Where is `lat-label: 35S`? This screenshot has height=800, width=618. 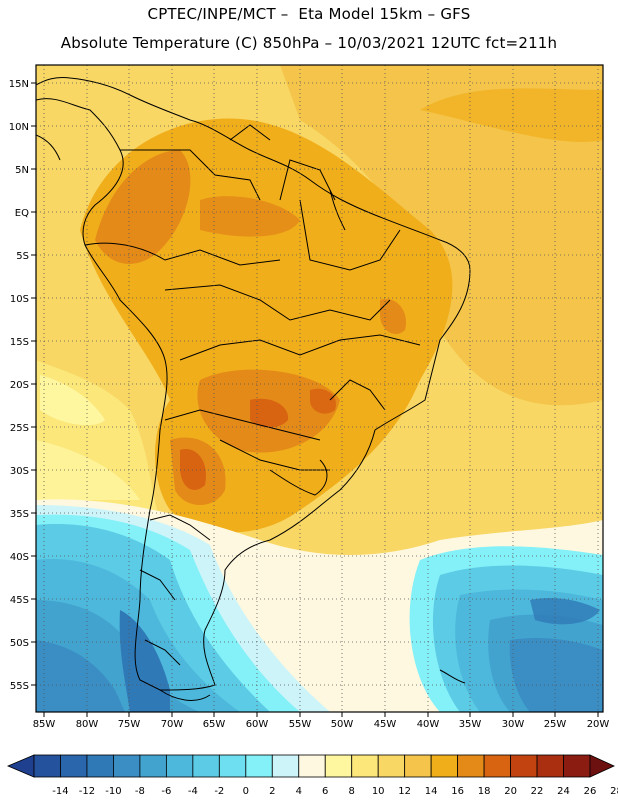
lat-label: 35S is located at coordinates (19, 514).